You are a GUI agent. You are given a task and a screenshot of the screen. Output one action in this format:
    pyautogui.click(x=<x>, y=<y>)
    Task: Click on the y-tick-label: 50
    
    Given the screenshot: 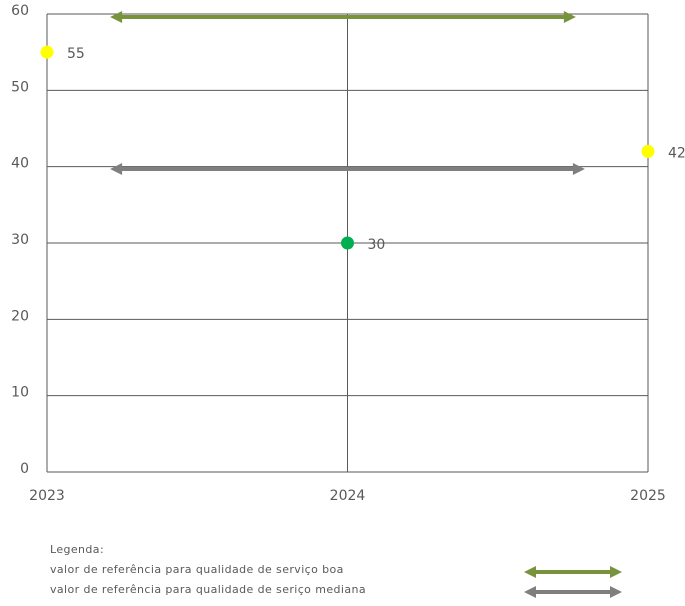 What is the action you would take?
    pyautogui.click(x=20, y=87)
    